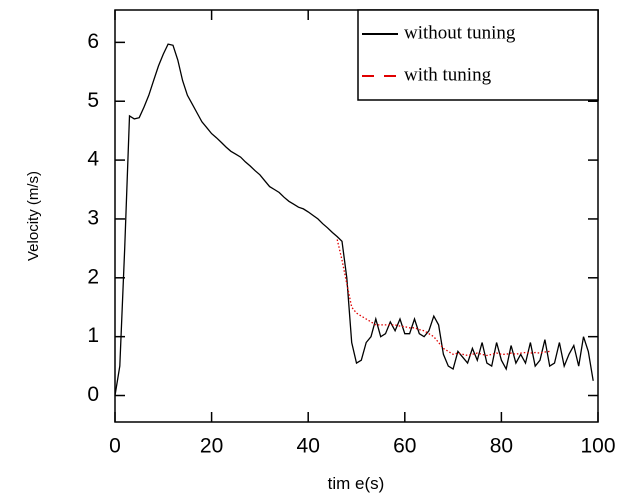  Describe the element at coordinates (93, 394) in the screenshot. I see `y-tick-label: 0` at that location.